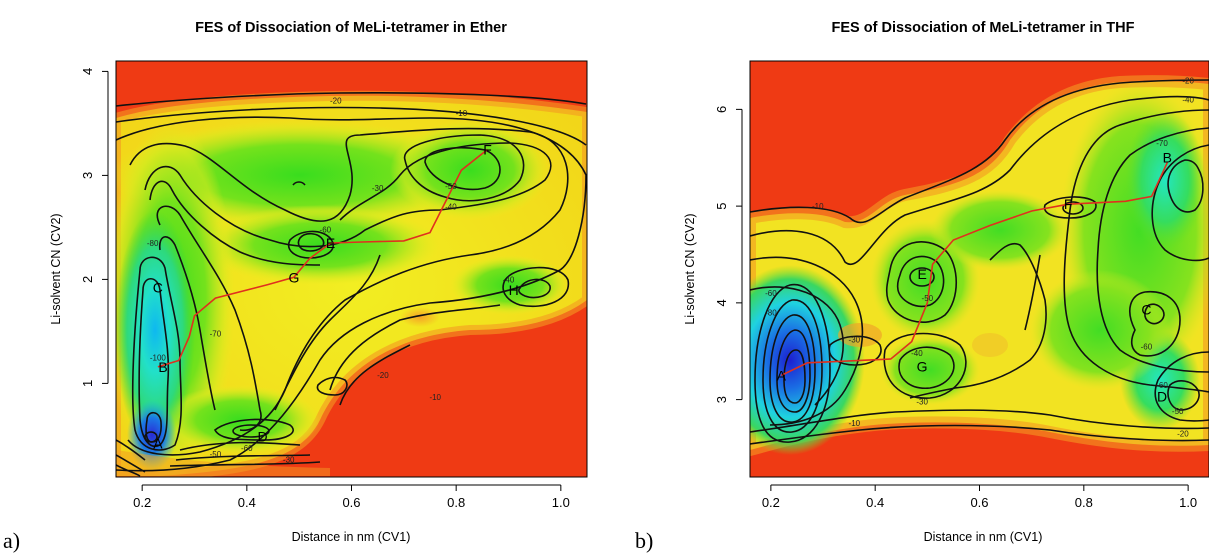 The height and width of the screenshot is (553, 1209). What do you see at coordinates (1162, 397) in the screenshot?
I see `state-label-d-b: D` at bounding box center [1162, 397].